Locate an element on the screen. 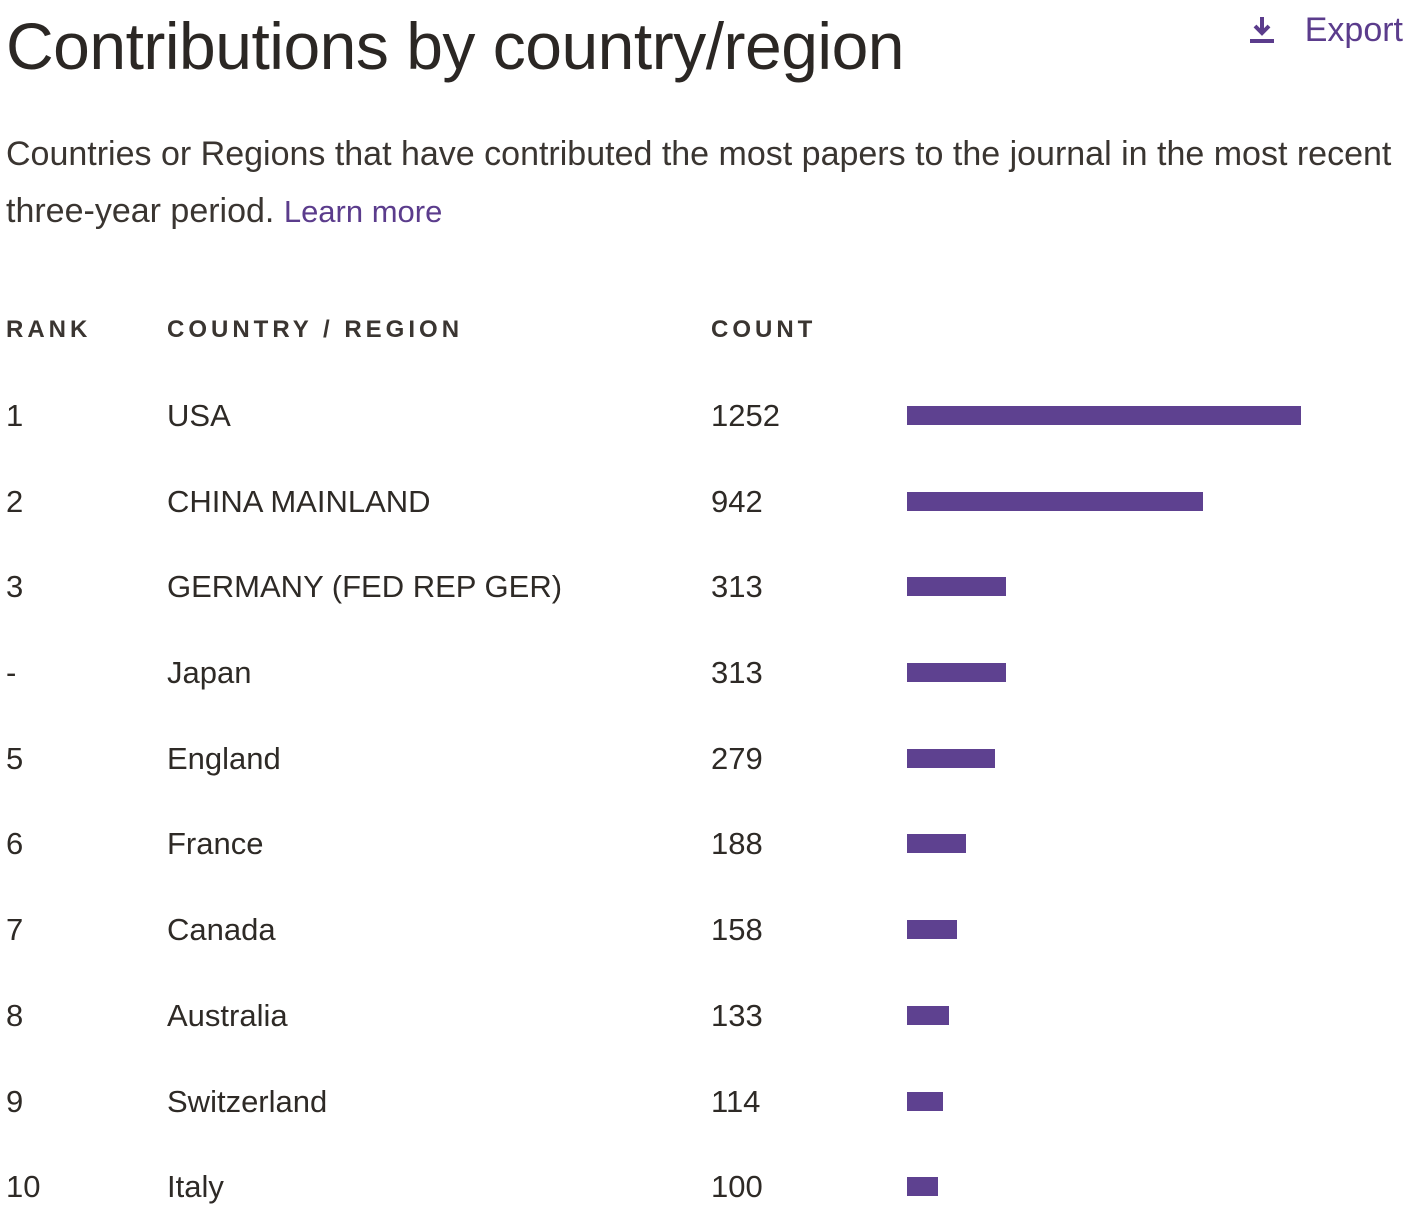 Image resolution: width=1417 pixels, height=1231 pixels. rank-cell: 10 is located at coordinates (23, 1187).